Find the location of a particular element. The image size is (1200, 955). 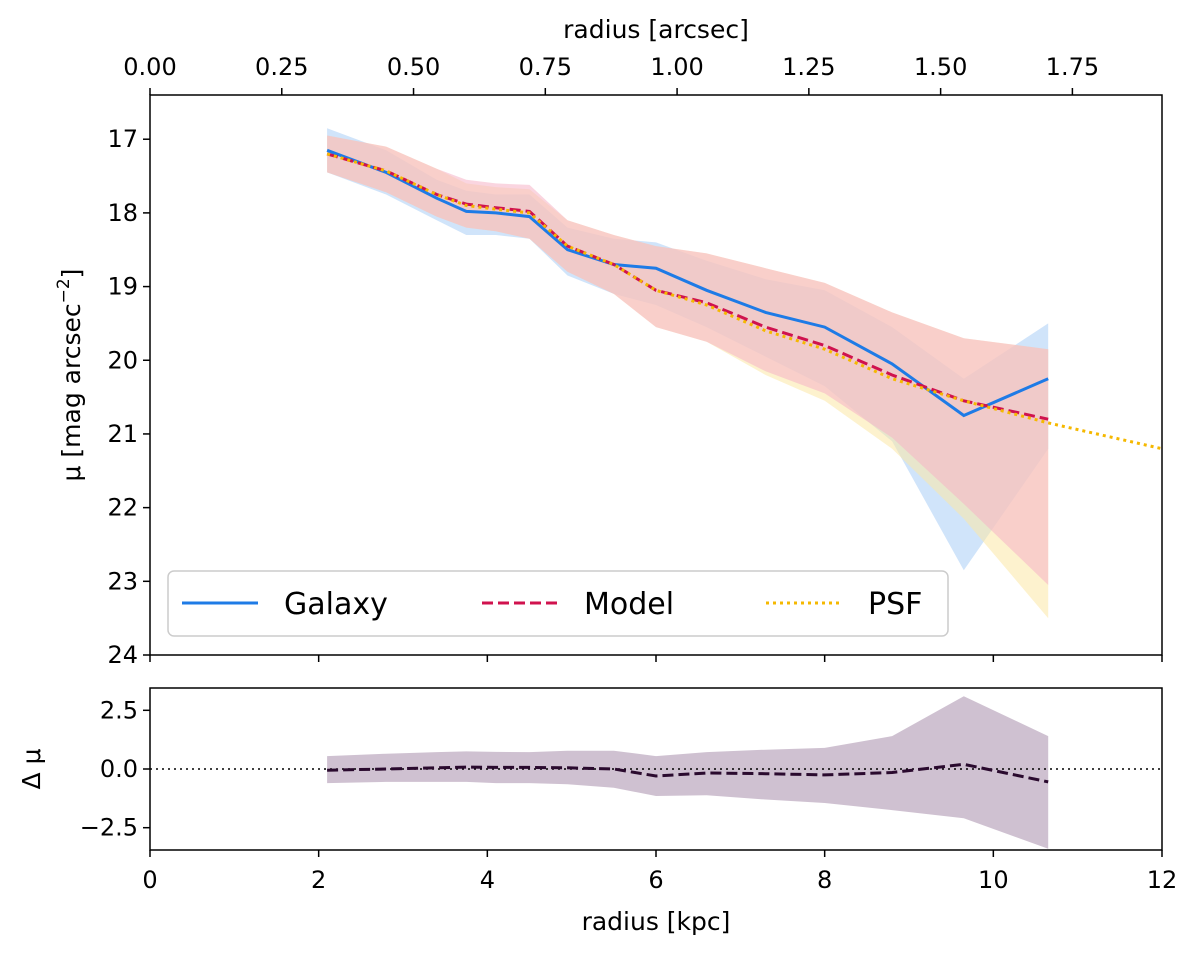

kpc-tick-label-10: 10 is located at coordinates (993, 880).